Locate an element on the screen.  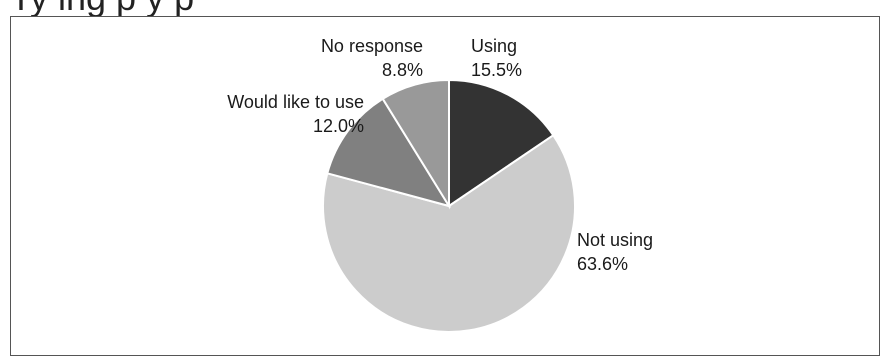
slice-label-no-response: No response is located at coordinates (372, 46).